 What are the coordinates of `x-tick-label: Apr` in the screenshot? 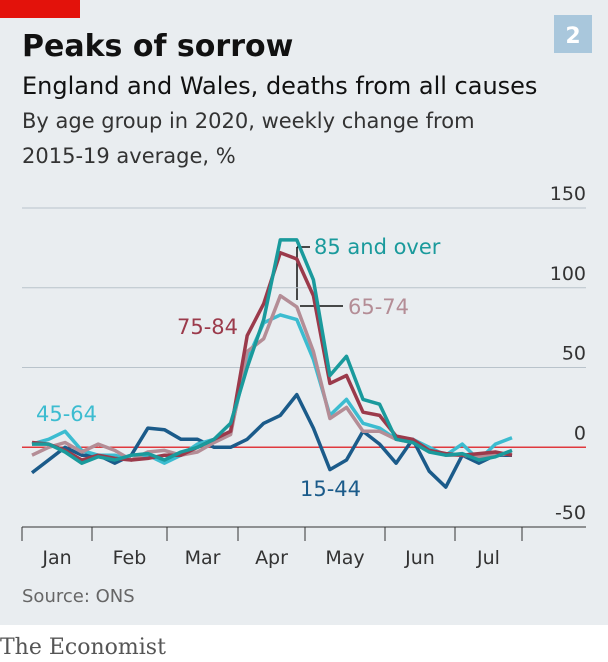 It's located at (271, 558).